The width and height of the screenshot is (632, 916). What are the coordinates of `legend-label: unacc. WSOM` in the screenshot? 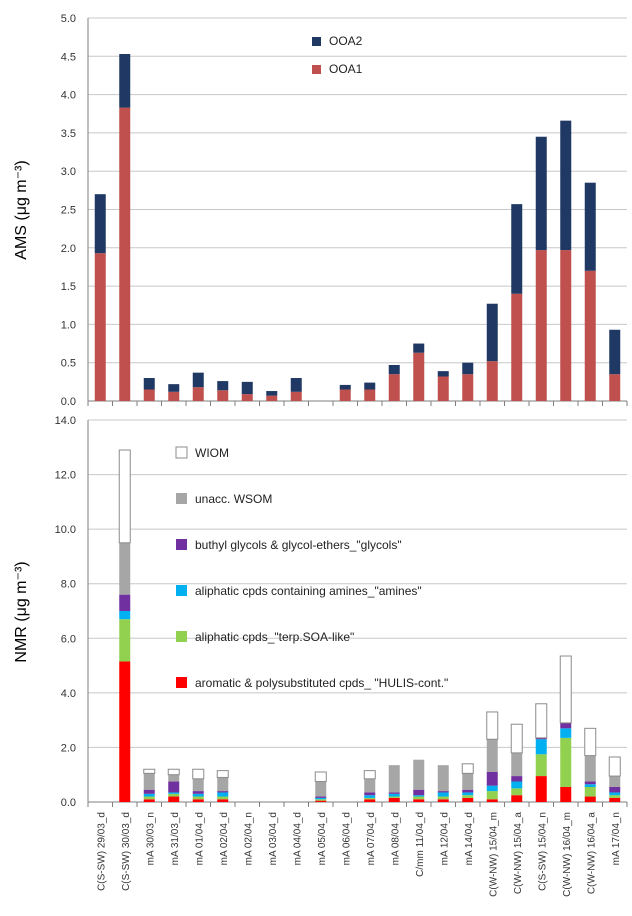 It's located at (233, 499).